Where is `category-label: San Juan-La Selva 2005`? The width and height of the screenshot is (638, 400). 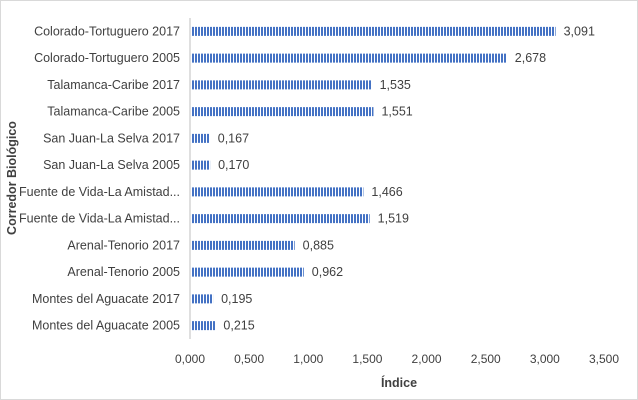
category-label: San Juan-La Selva 2005 is located at coordinates (111, 165).